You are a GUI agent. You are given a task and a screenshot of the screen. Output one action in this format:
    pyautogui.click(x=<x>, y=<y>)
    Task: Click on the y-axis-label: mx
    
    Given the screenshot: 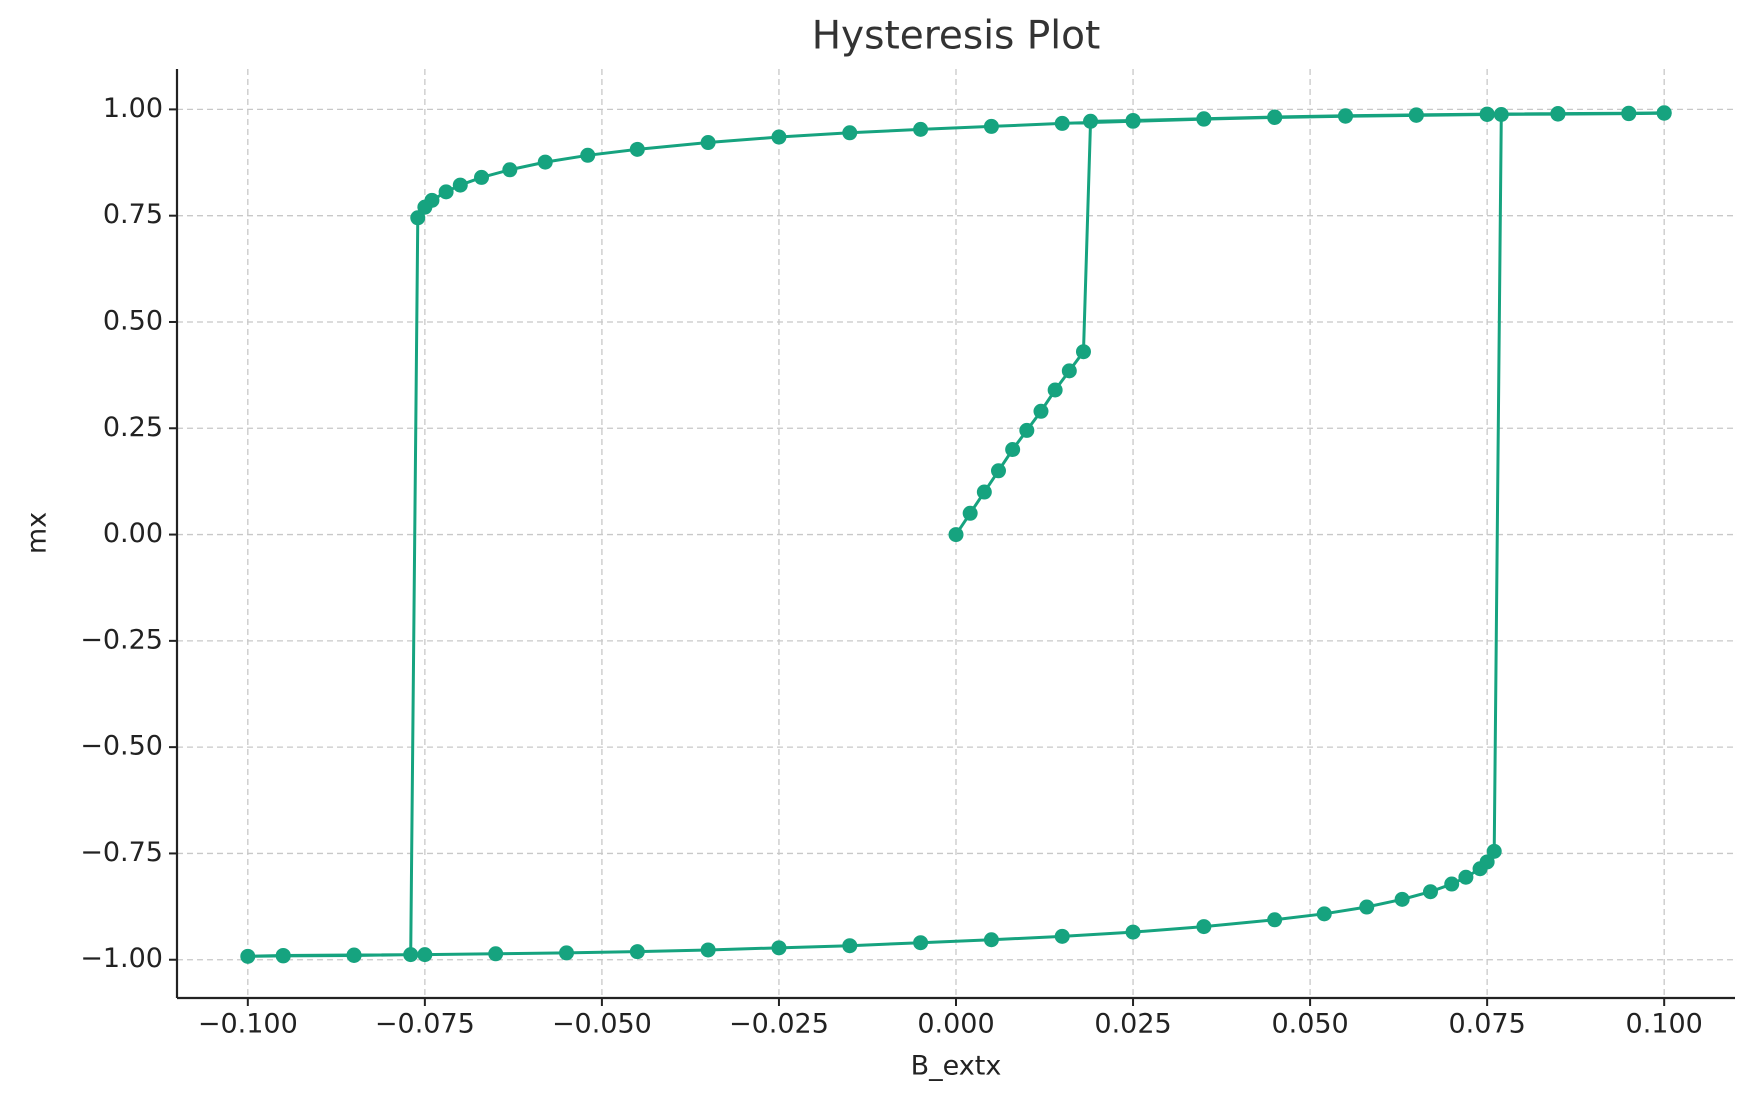 What is the action you would take?
    pyautogui.click(x=37, y=533)
    